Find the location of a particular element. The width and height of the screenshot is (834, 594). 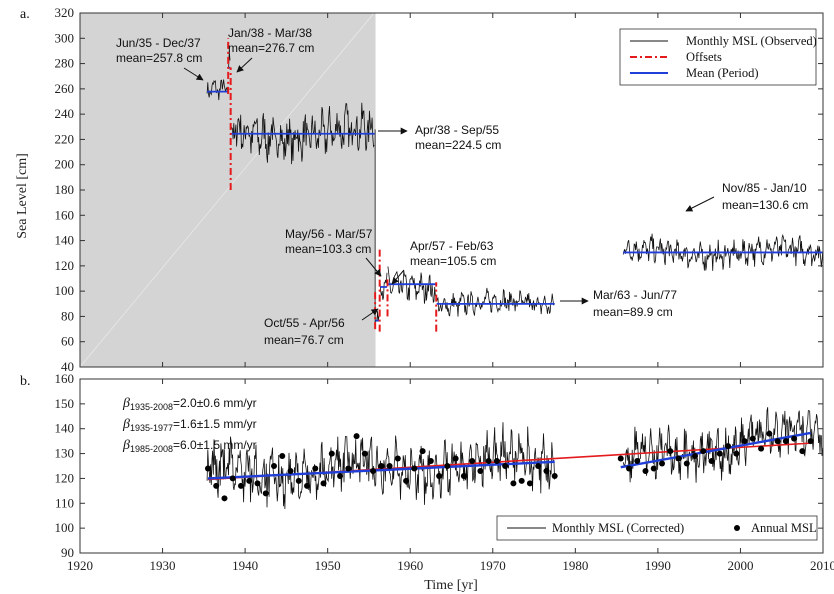

trend-sub-1: 1935-2008 is located at coordinates (151, 407).